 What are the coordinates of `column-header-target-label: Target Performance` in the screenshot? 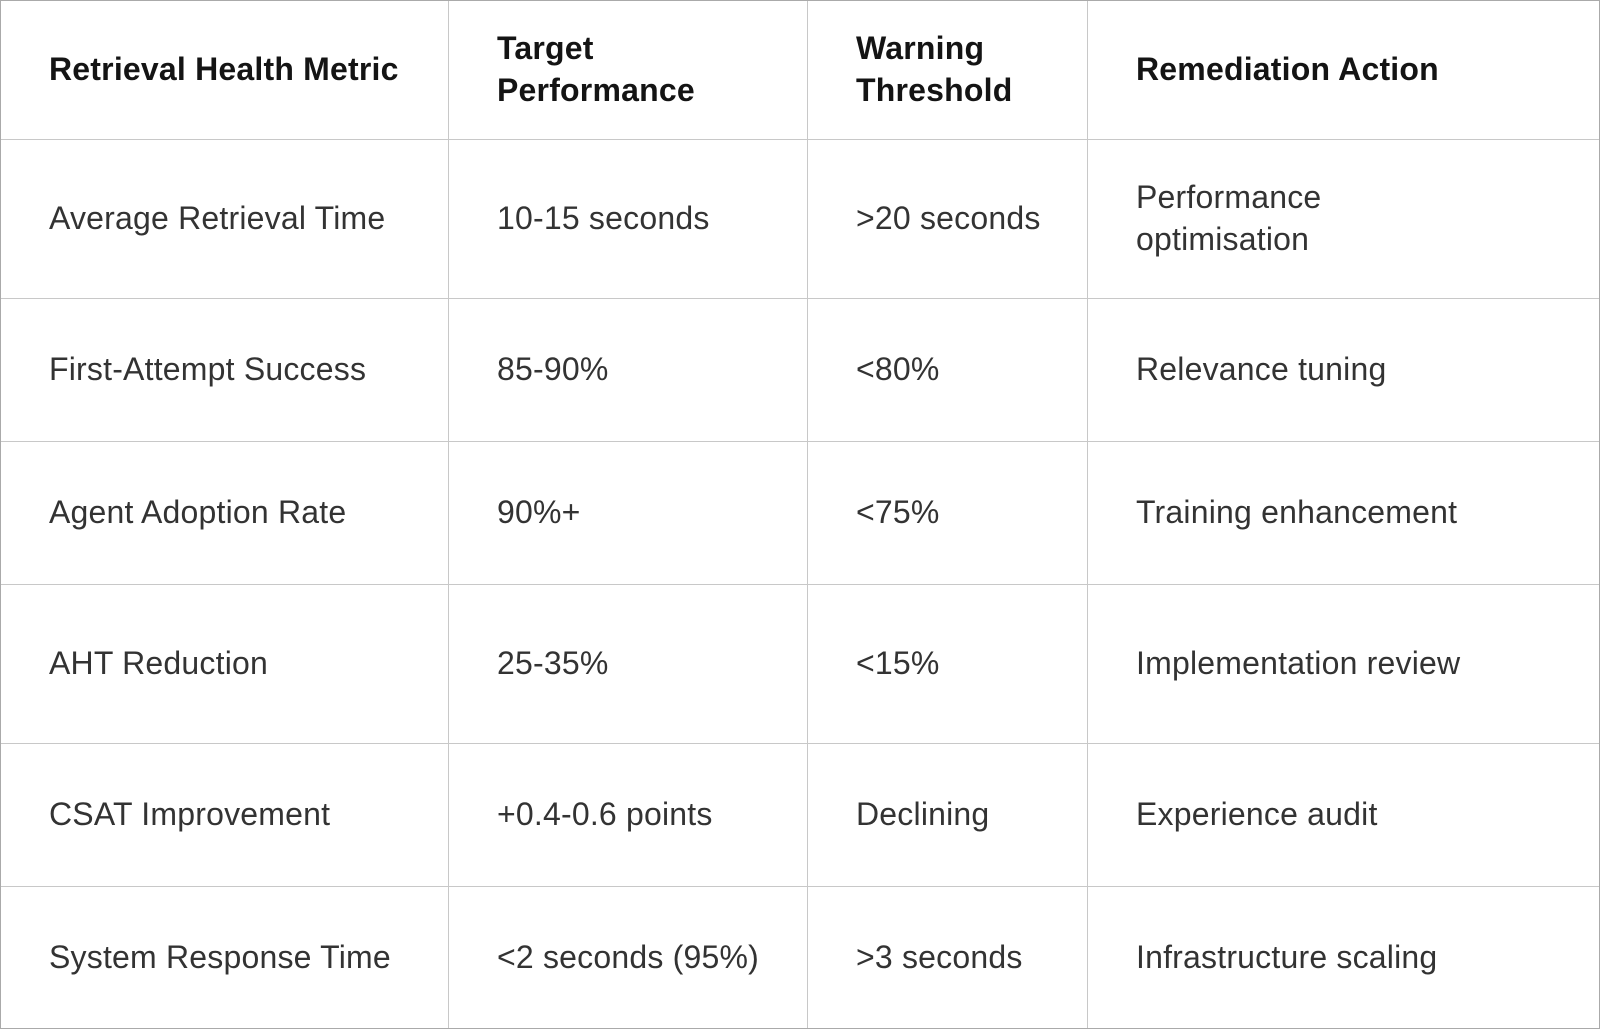 It's located at (596, 69).